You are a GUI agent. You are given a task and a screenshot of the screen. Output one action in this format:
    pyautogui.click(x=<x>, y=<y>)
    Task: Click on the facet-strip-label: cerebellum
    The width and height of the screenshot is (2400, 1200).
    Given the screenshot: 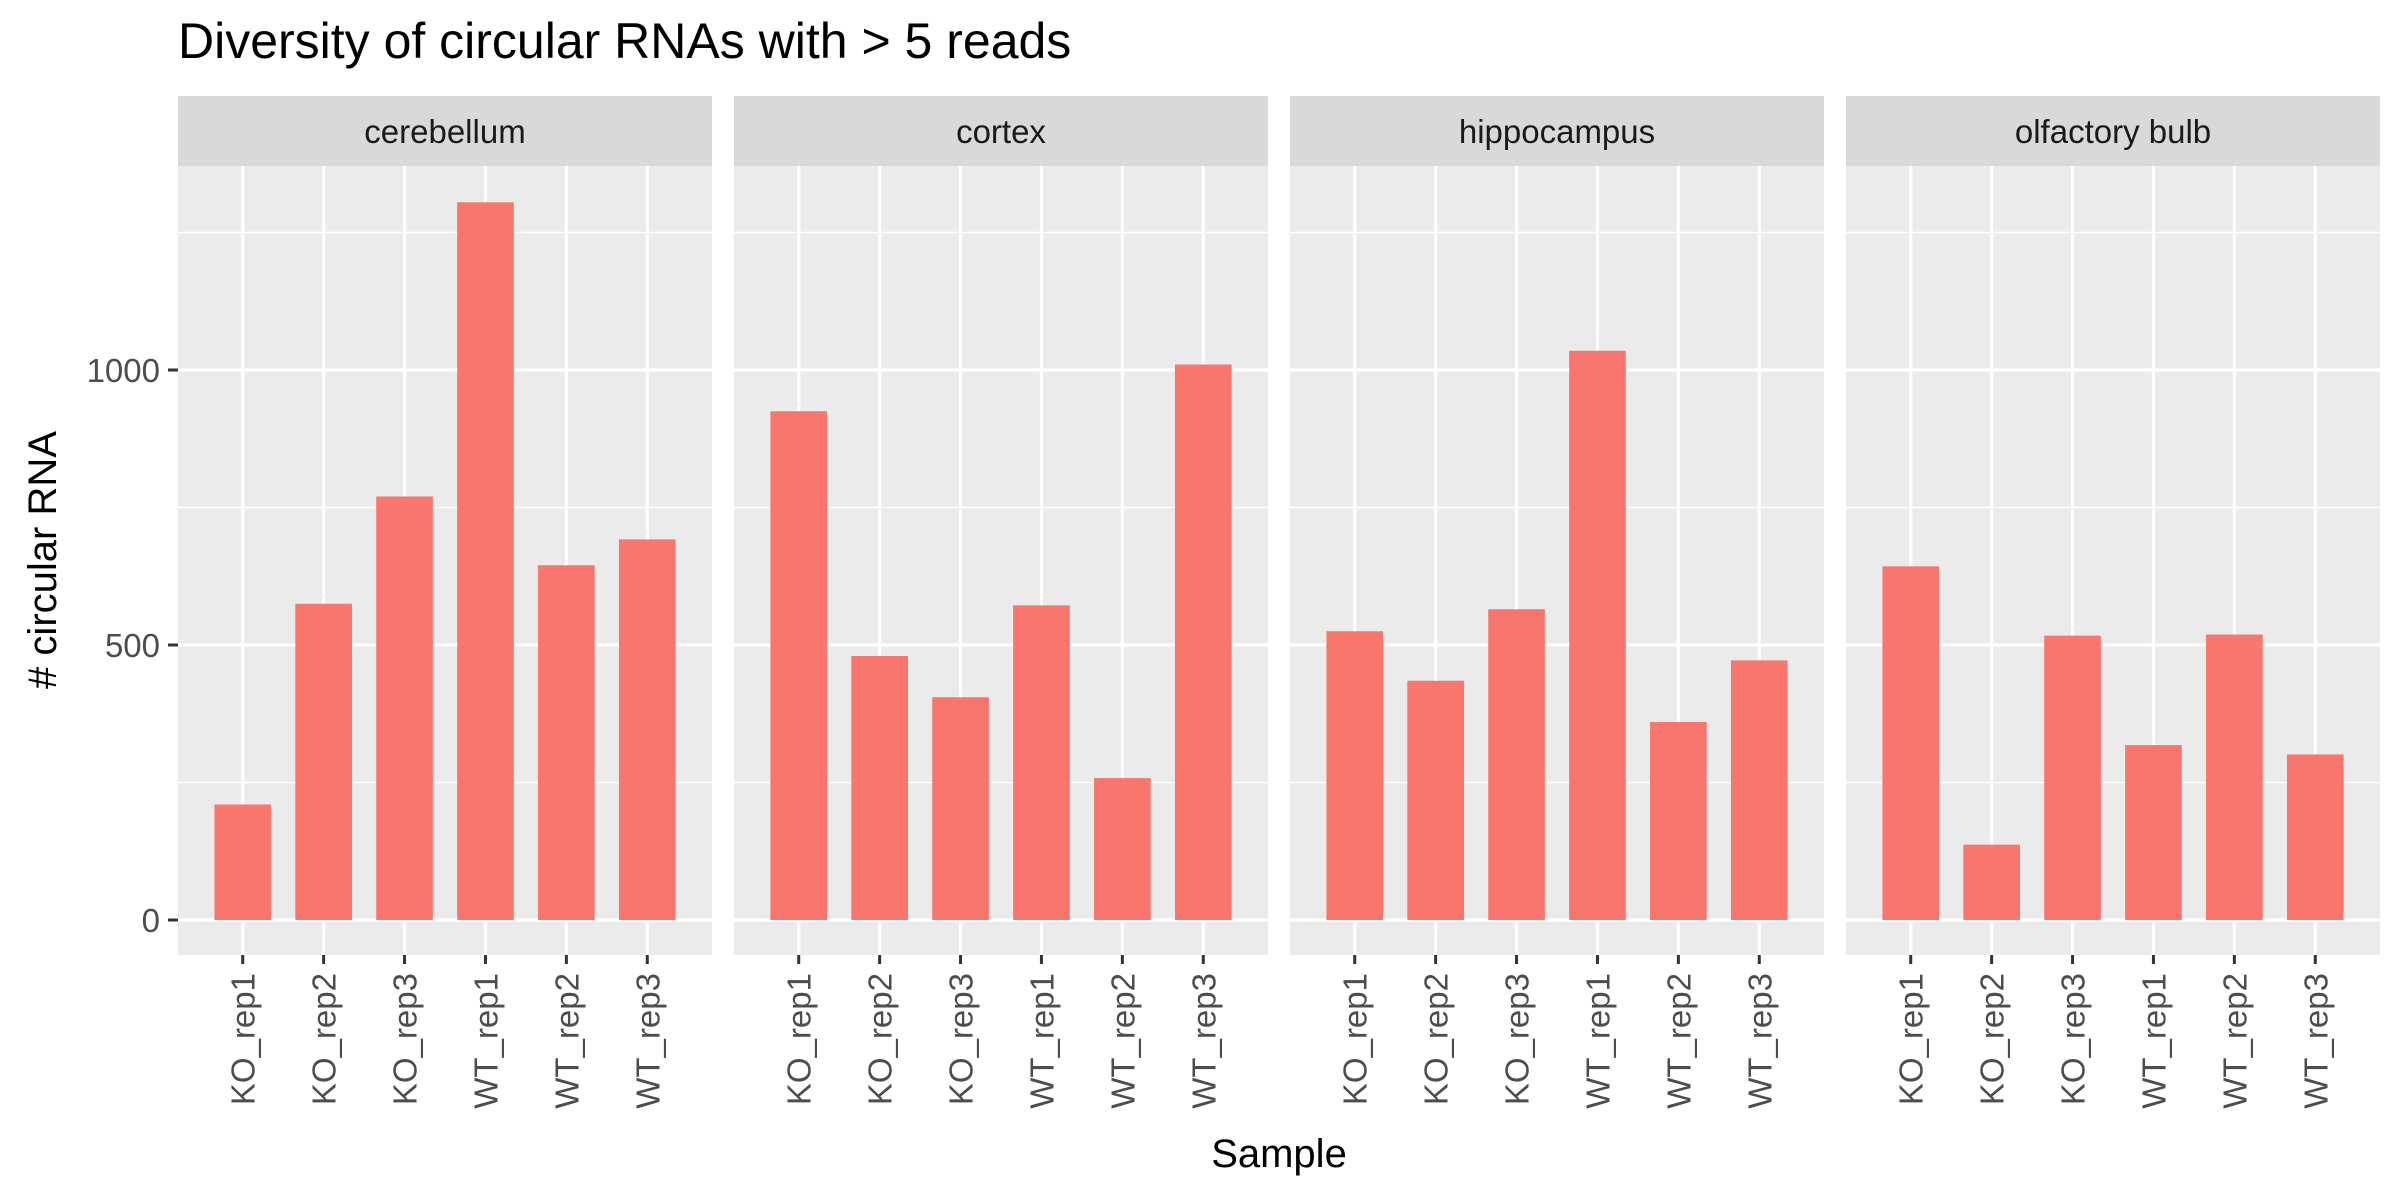 What is the action you would take?
    pyautogui.click(x=444, y=131)
    